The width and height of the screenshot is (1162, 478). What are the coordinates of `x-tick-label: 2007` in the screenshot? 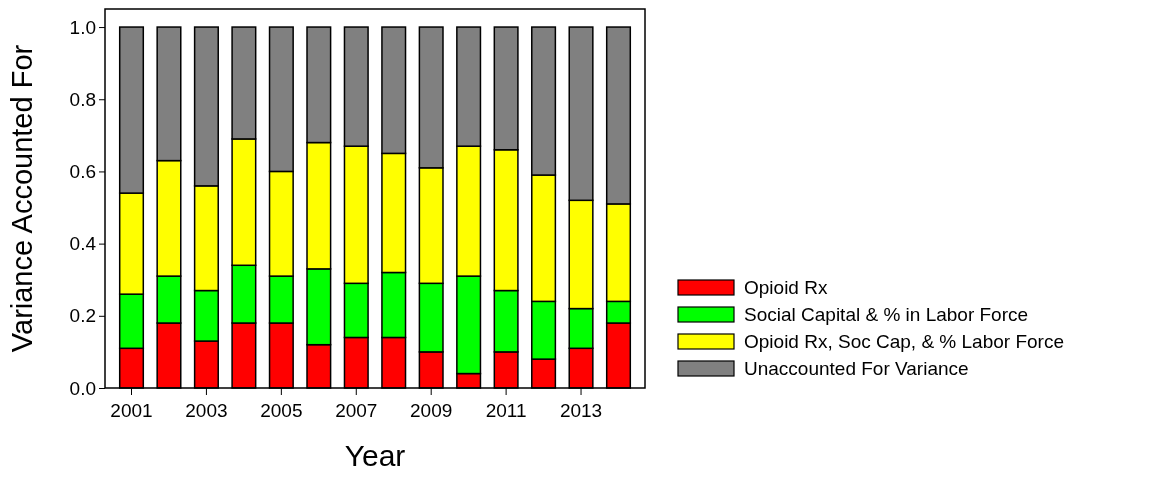 It's located at (356, 410).